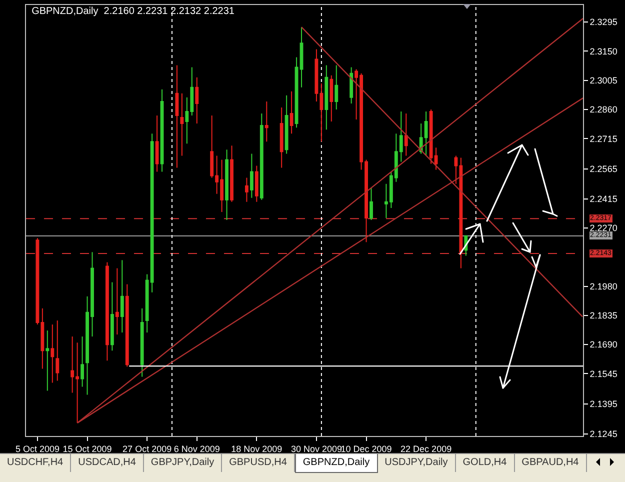 The width and height of the screenshot is (625, 482). What do you see at coordinates (316, 449) in the screenshot?
I see `x-tick-label: 30 Nov 2009` at bounding box center [316, 449].